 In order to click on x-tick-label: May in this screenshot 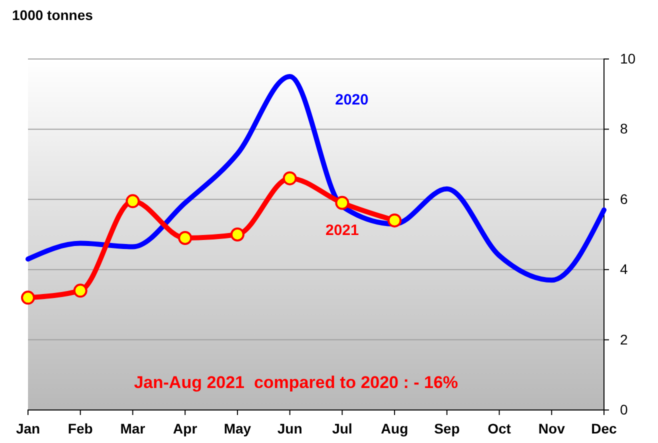, I will do `click(238, 428)`.